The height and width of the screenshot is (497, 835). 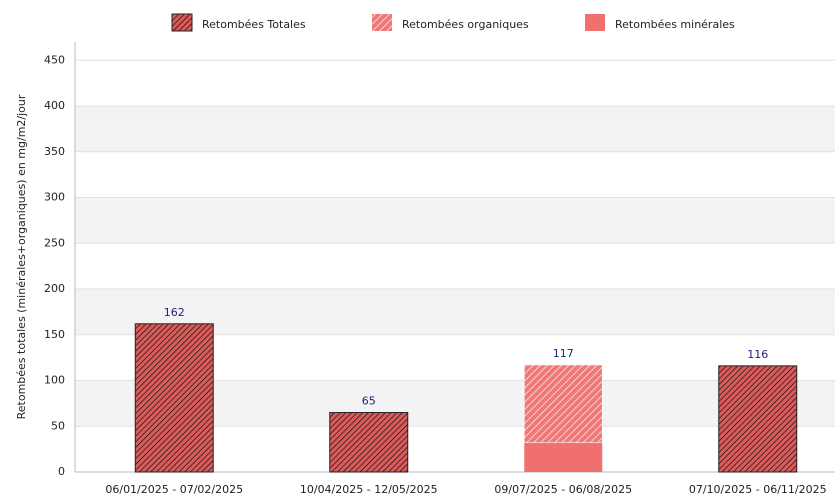 What do you see at coordinates (54, 380) in the screenshot?
I see `y-tick-label: 100` at bounding box center [54, 380].